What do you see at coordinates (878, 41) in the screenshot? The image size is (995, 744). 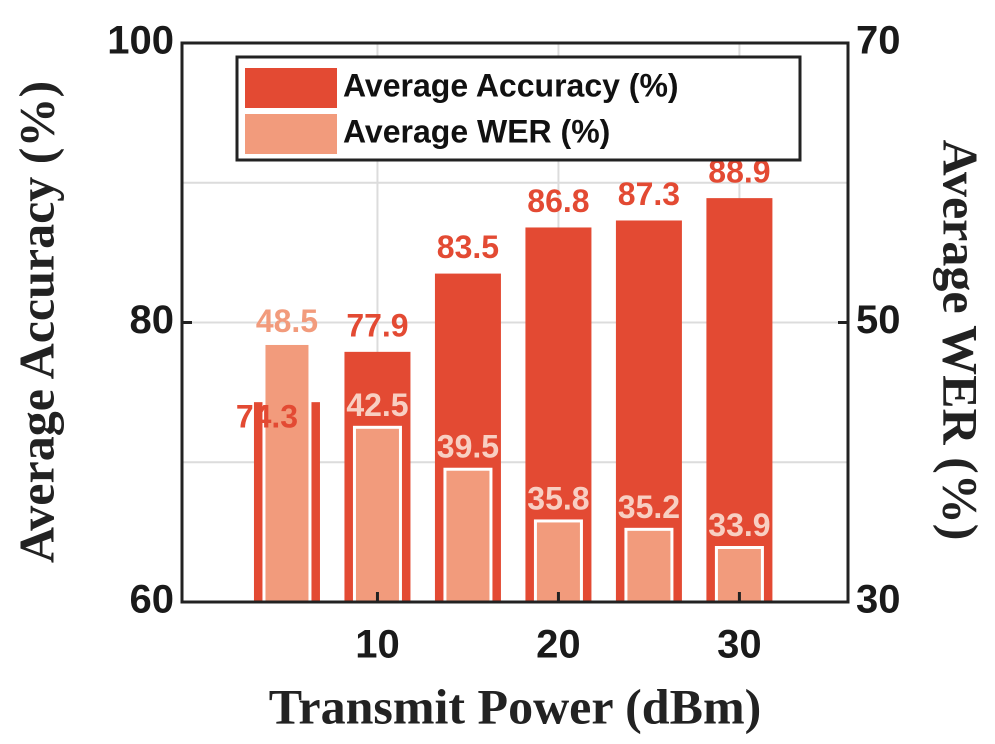 I see `y2-tick-label: 70` at bounding box center [878, 41].